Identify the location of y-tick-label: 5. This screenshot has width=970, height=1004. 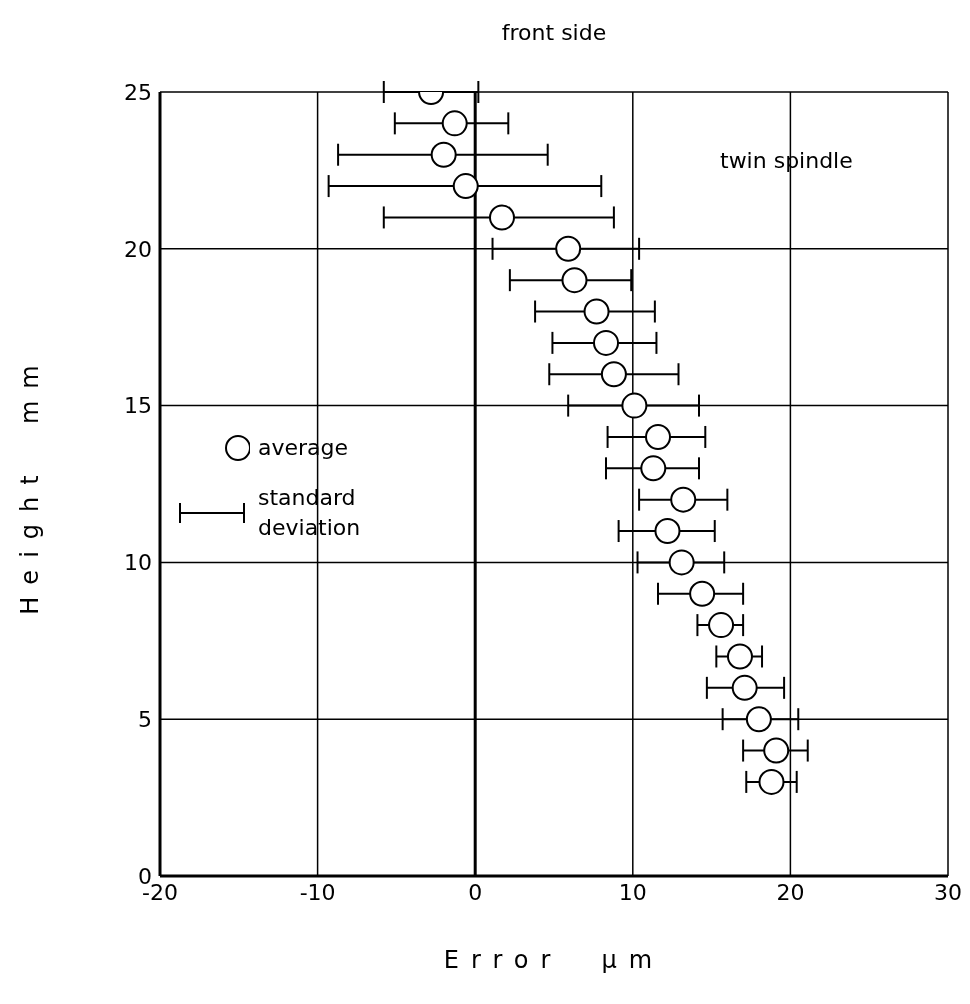
(145, 720).